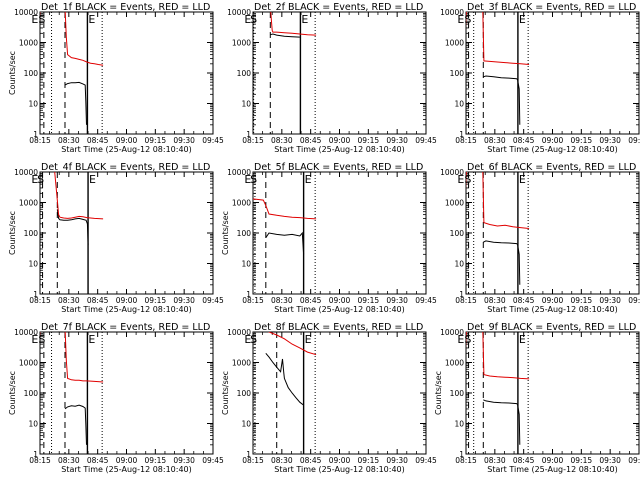  Describe the element at coordinates (125, 7) in the screenshot. I see `chart-title: Det_1f BLACK = Events, RED = LLD` at that location.